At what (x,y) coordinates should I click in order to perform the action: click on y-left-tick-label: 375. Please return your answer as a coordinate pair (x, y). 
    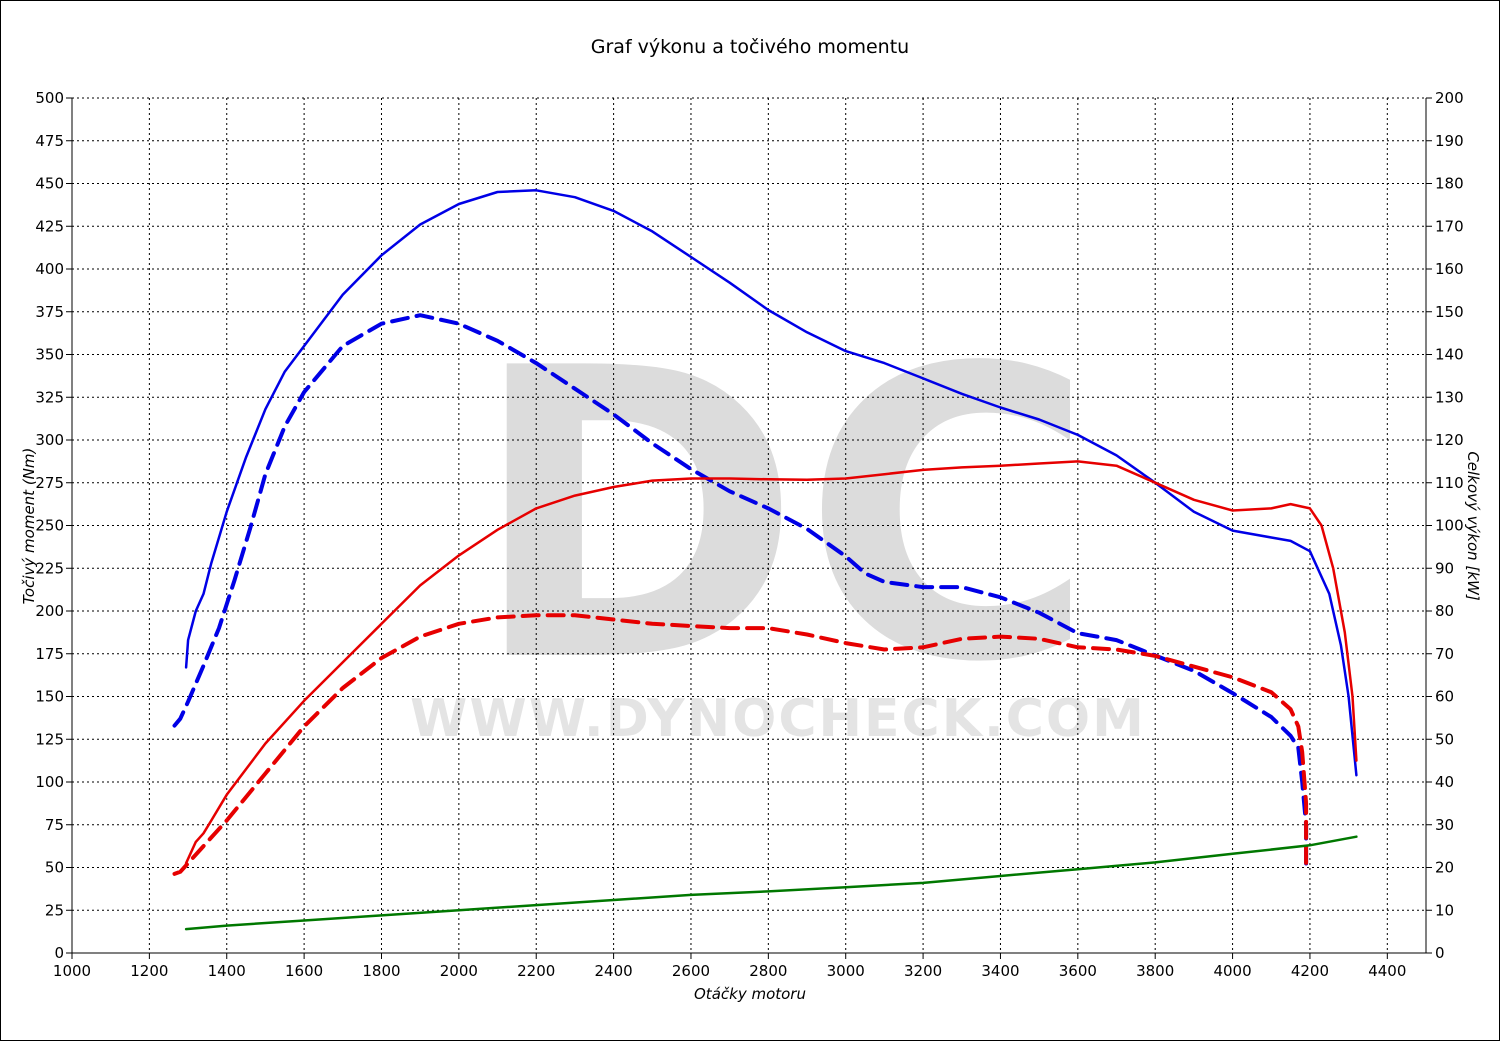
    Looking at the image, I should click on (49, 312).